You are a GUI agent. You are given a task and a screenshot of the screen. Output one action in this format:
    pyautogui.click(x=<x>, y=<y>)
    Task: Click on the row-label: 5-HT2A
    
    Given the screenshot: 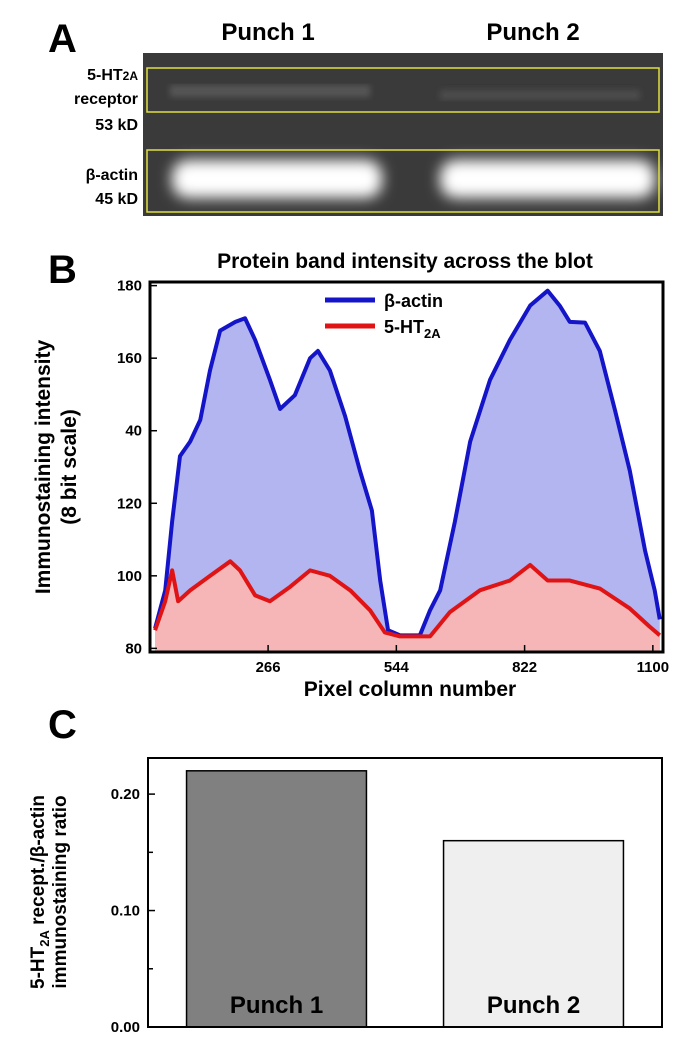 What is the action you would take?
    pyautogui.click(x=112, y=75)
    